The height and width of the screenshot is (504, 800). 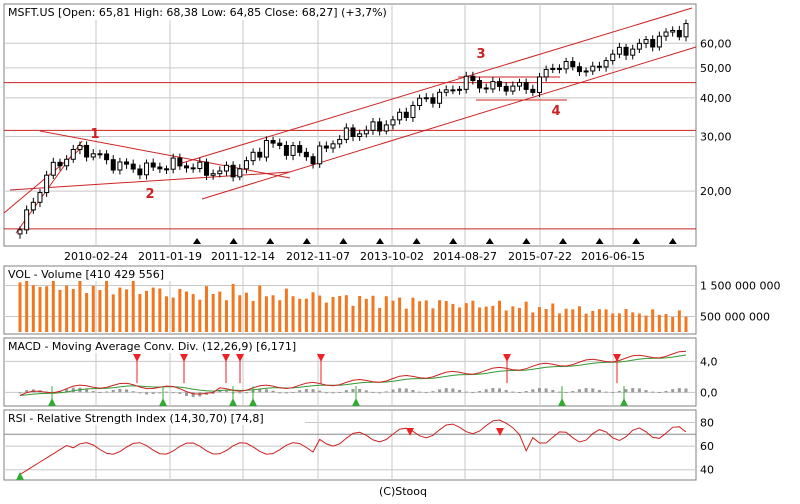 I want to click on price-x-tick-label: 2012-11-07, so click(x=318, y=256).